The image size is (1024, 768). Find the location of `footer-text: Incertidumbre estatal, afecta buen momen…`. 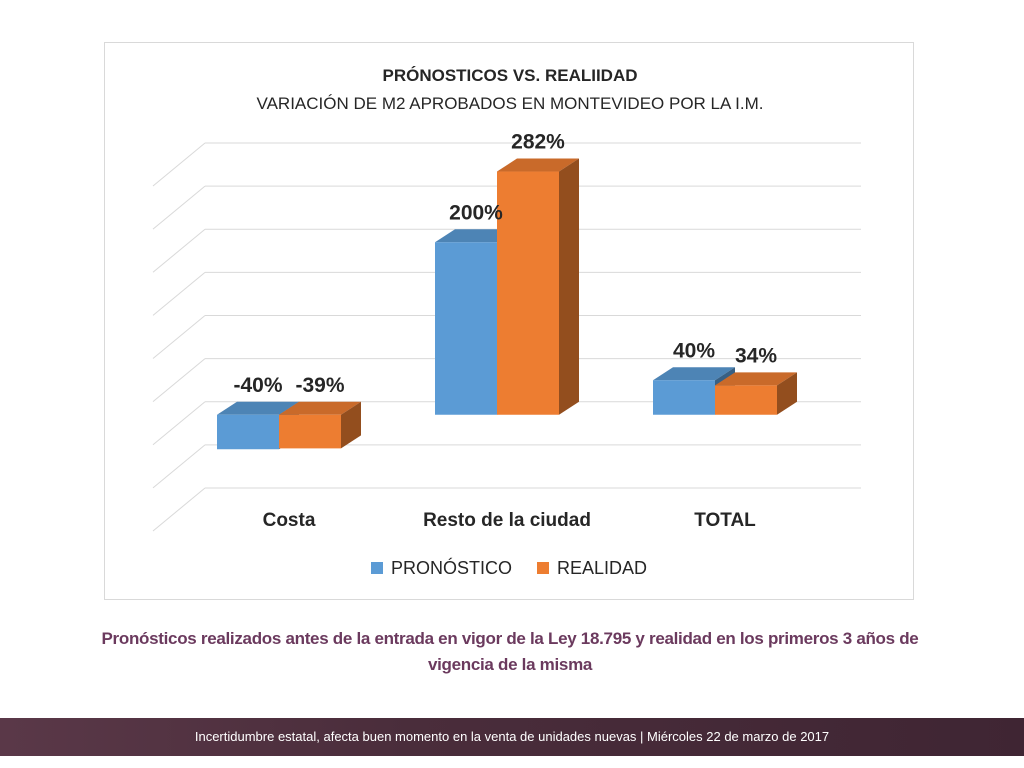

footer-text: Incertidumbre estatal, afecta buen momen… is located at coordinates (512, 736).